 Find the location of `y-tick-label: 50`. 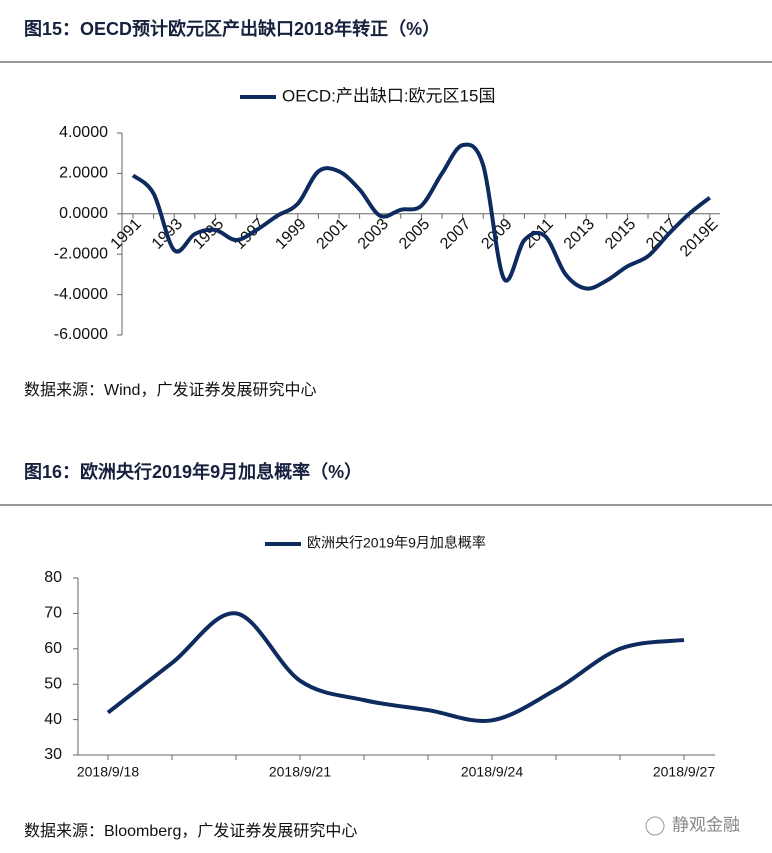

y-tick-label: 50 is located at coordinates (53, 683).